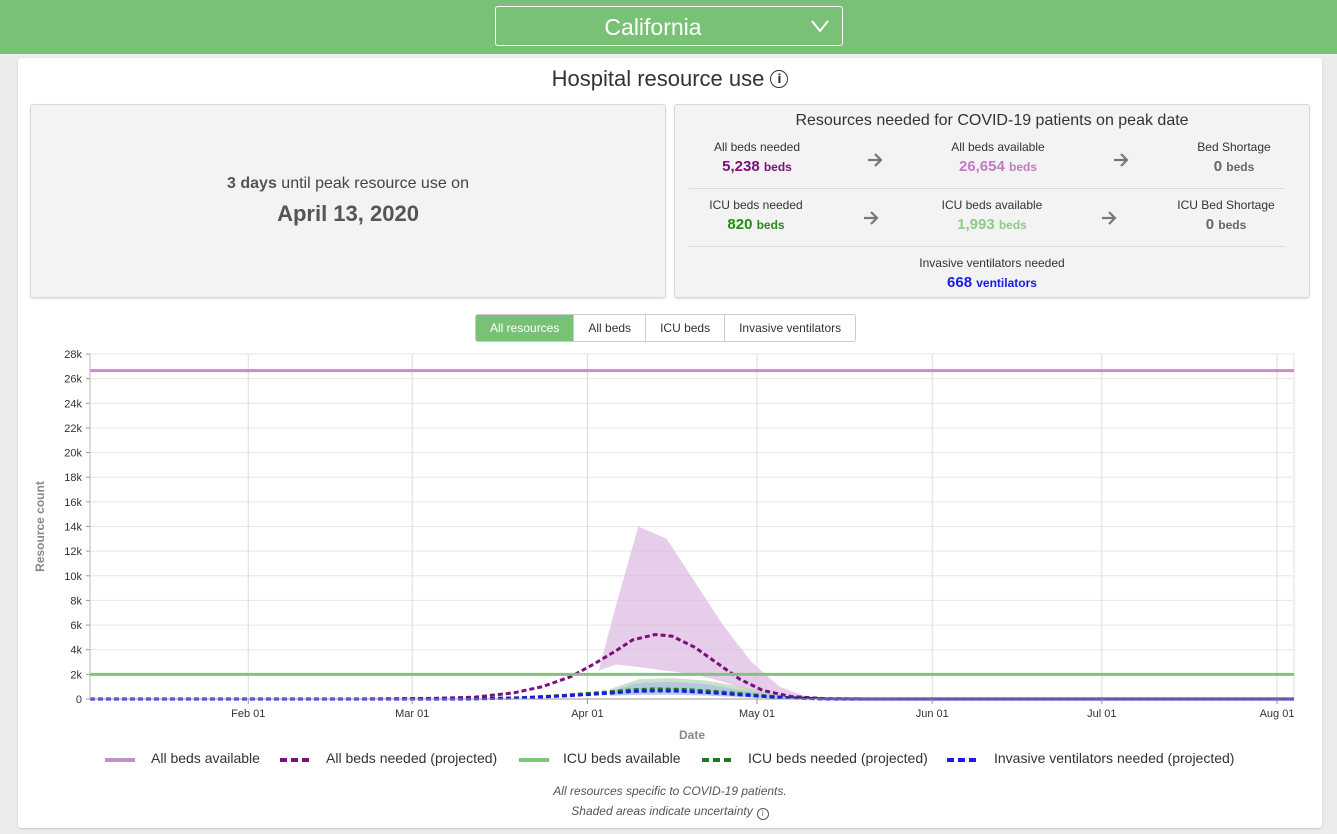 The height and width of the screenshot is (834, 1337). I want to click on x-tick-label: Aug 01, so click(1277, 714).